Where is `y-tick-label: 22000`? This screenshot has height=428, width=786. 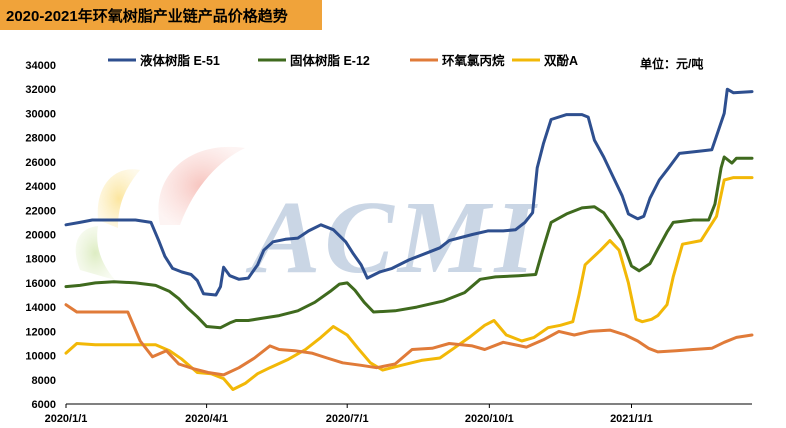 y-tick-label: 22000 is located at coordinates (40, 211).